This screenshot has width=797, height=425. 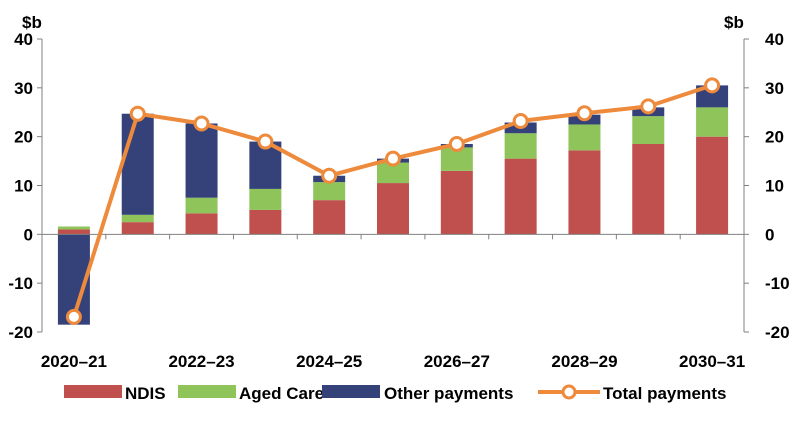 I want to click on x-tick-label-2030-31: 2030–31, so click(x=712, y=361).